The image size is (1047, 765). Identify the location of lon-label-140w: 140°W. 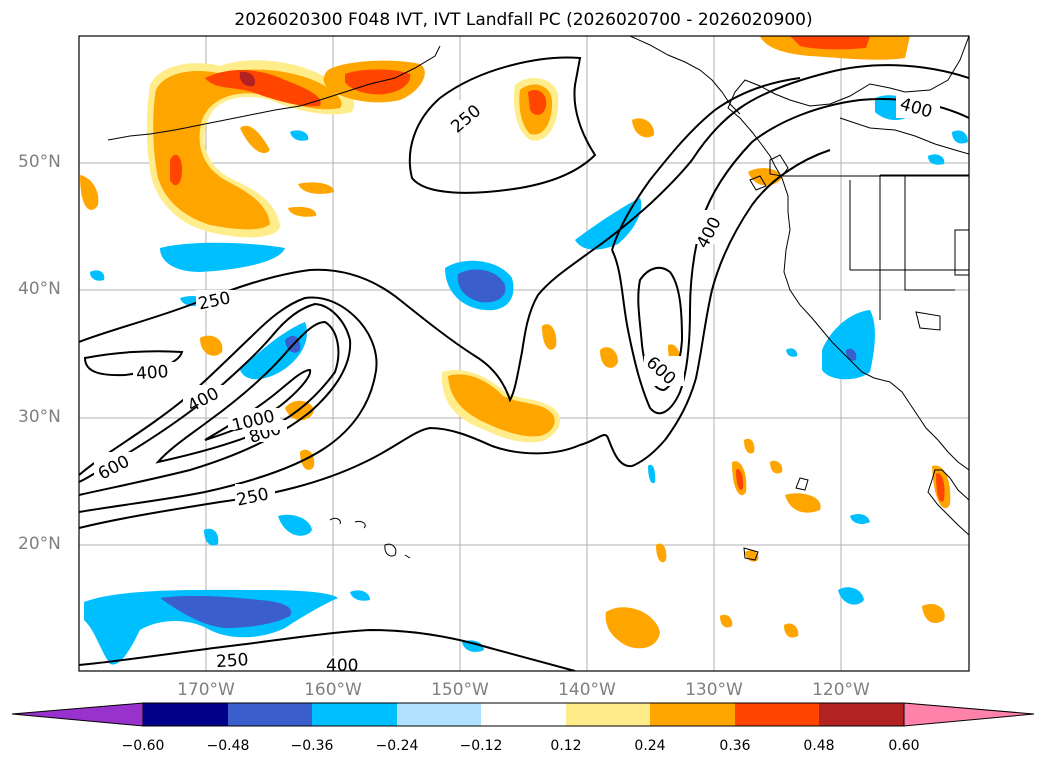
(587, 690).